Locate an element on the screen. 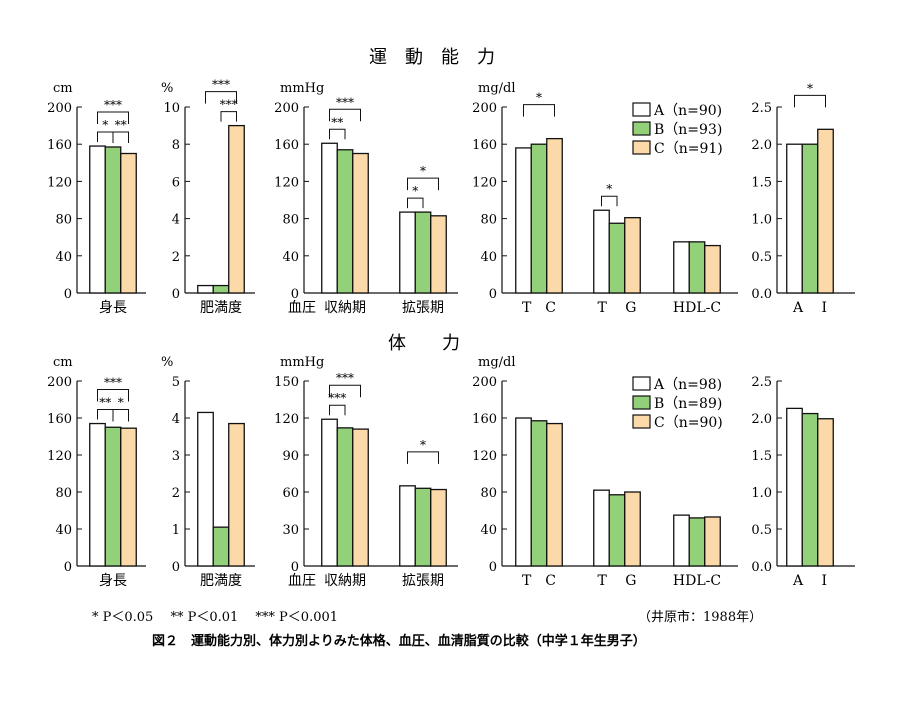 The height and width of the screenshot is (711, 900). p1-0-unit-label: cm is located at coordinates (63, 362).